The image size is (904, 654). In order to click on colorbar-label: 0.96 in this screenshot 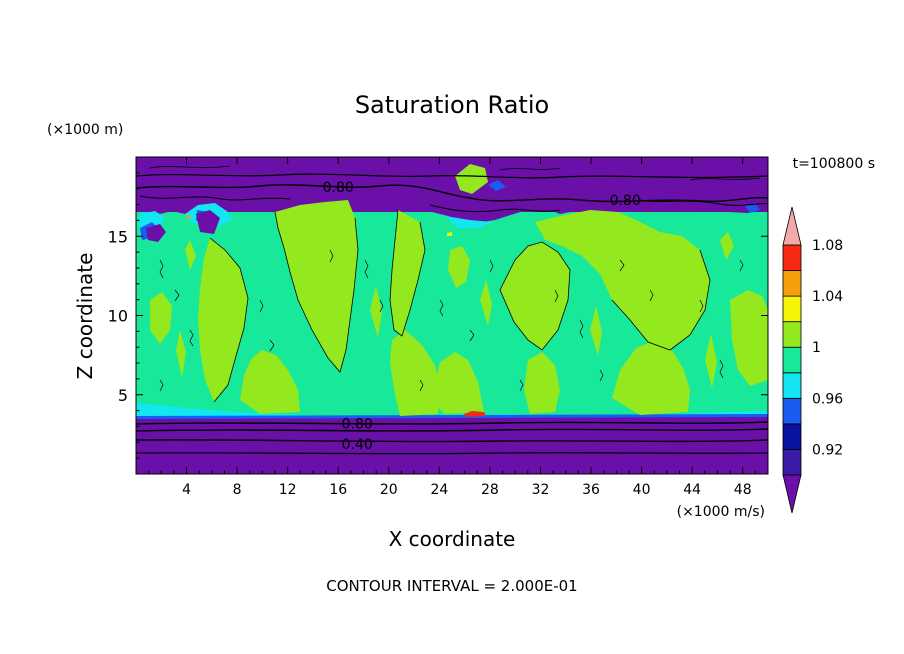, I will do `click(827, 399)`.